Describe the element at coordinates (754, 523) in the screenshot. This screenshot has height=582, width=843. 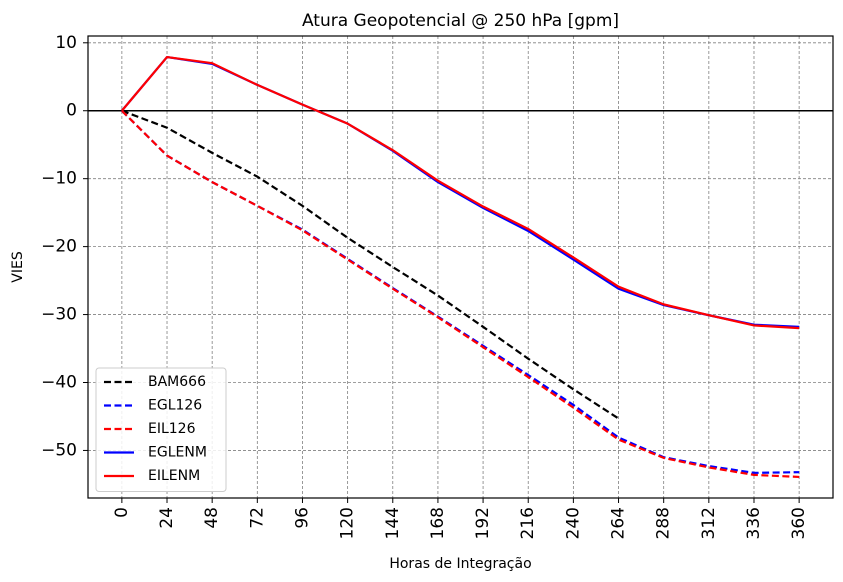
I see `x-tick-label-14: 336` at that location.